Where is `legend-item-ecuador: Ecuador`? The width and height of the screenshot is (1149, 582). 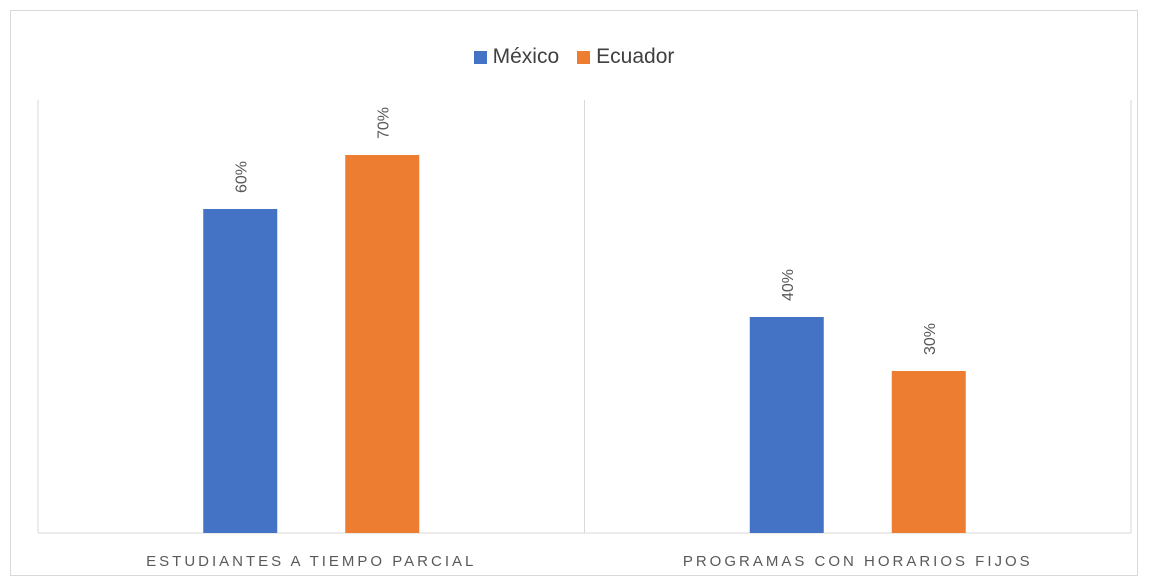 legend-item-ecuador: Ecuador is located at coordinates (625, 57).